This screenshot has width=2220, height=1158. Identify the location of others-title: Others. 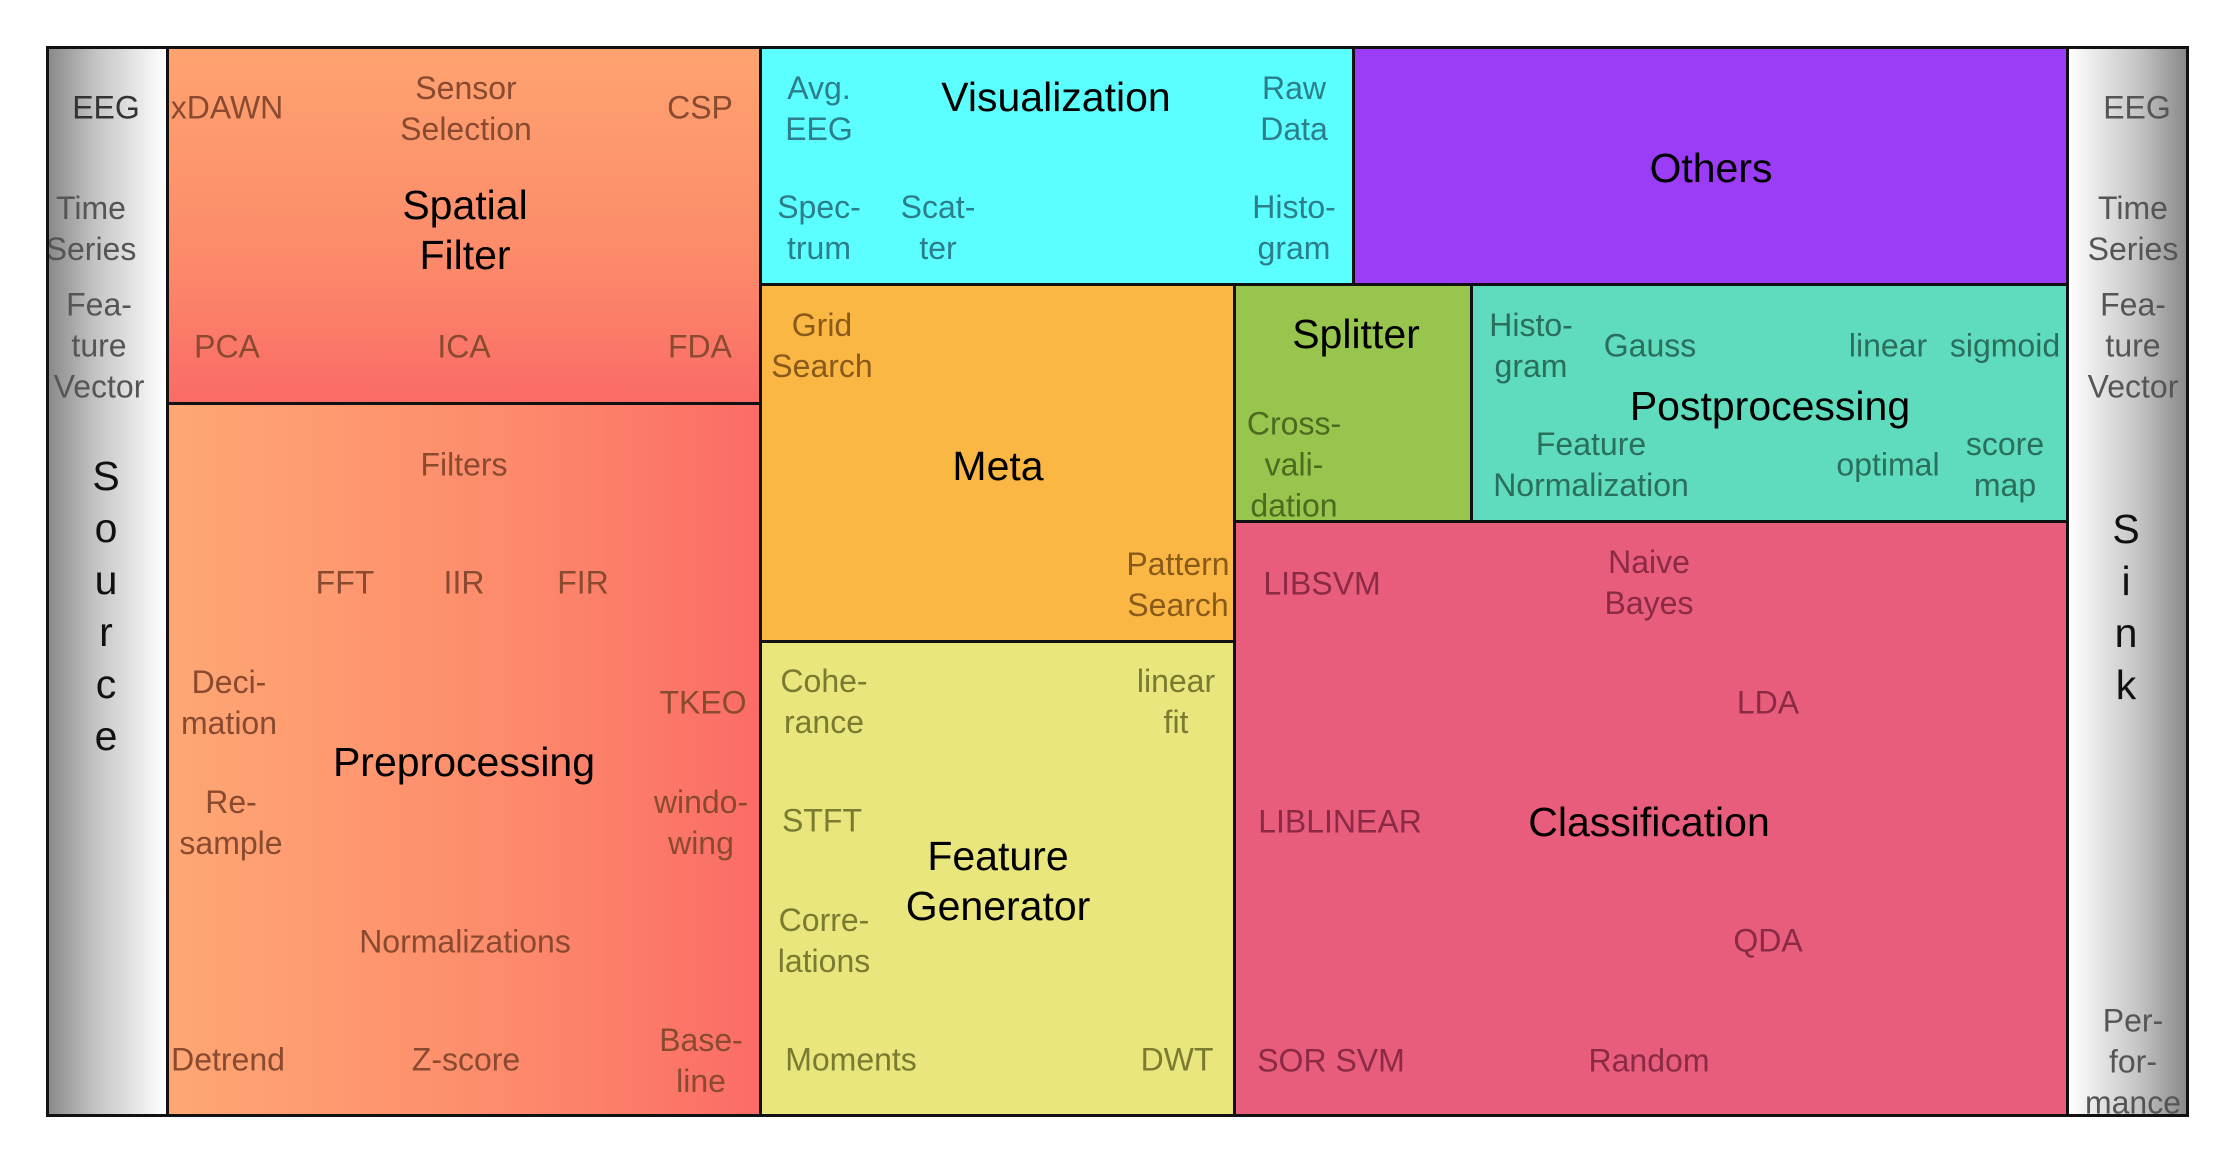
(1711, 168).